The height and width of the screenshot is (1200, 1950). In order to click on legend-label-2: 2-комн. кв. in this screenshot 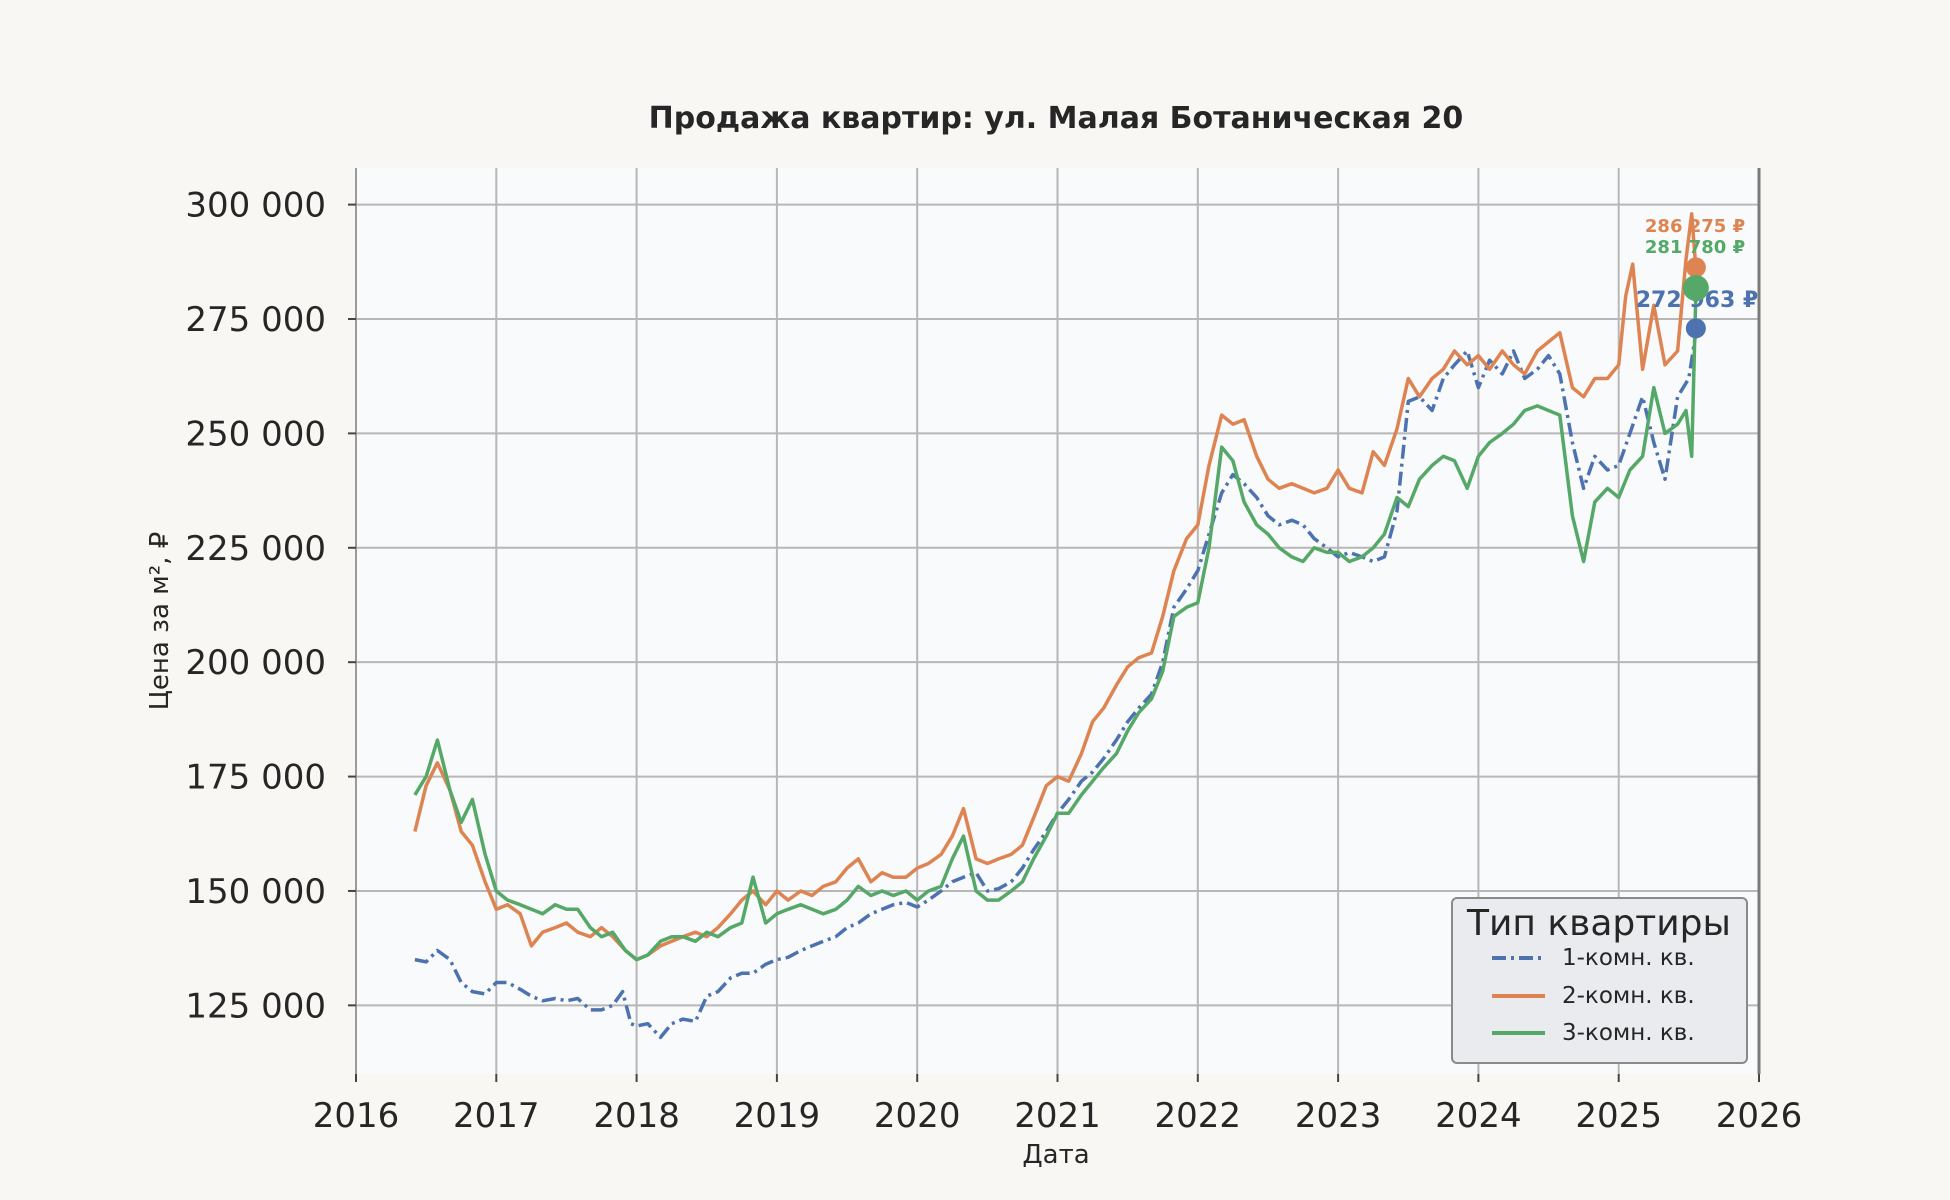, I will do `click(1628, 996)`.